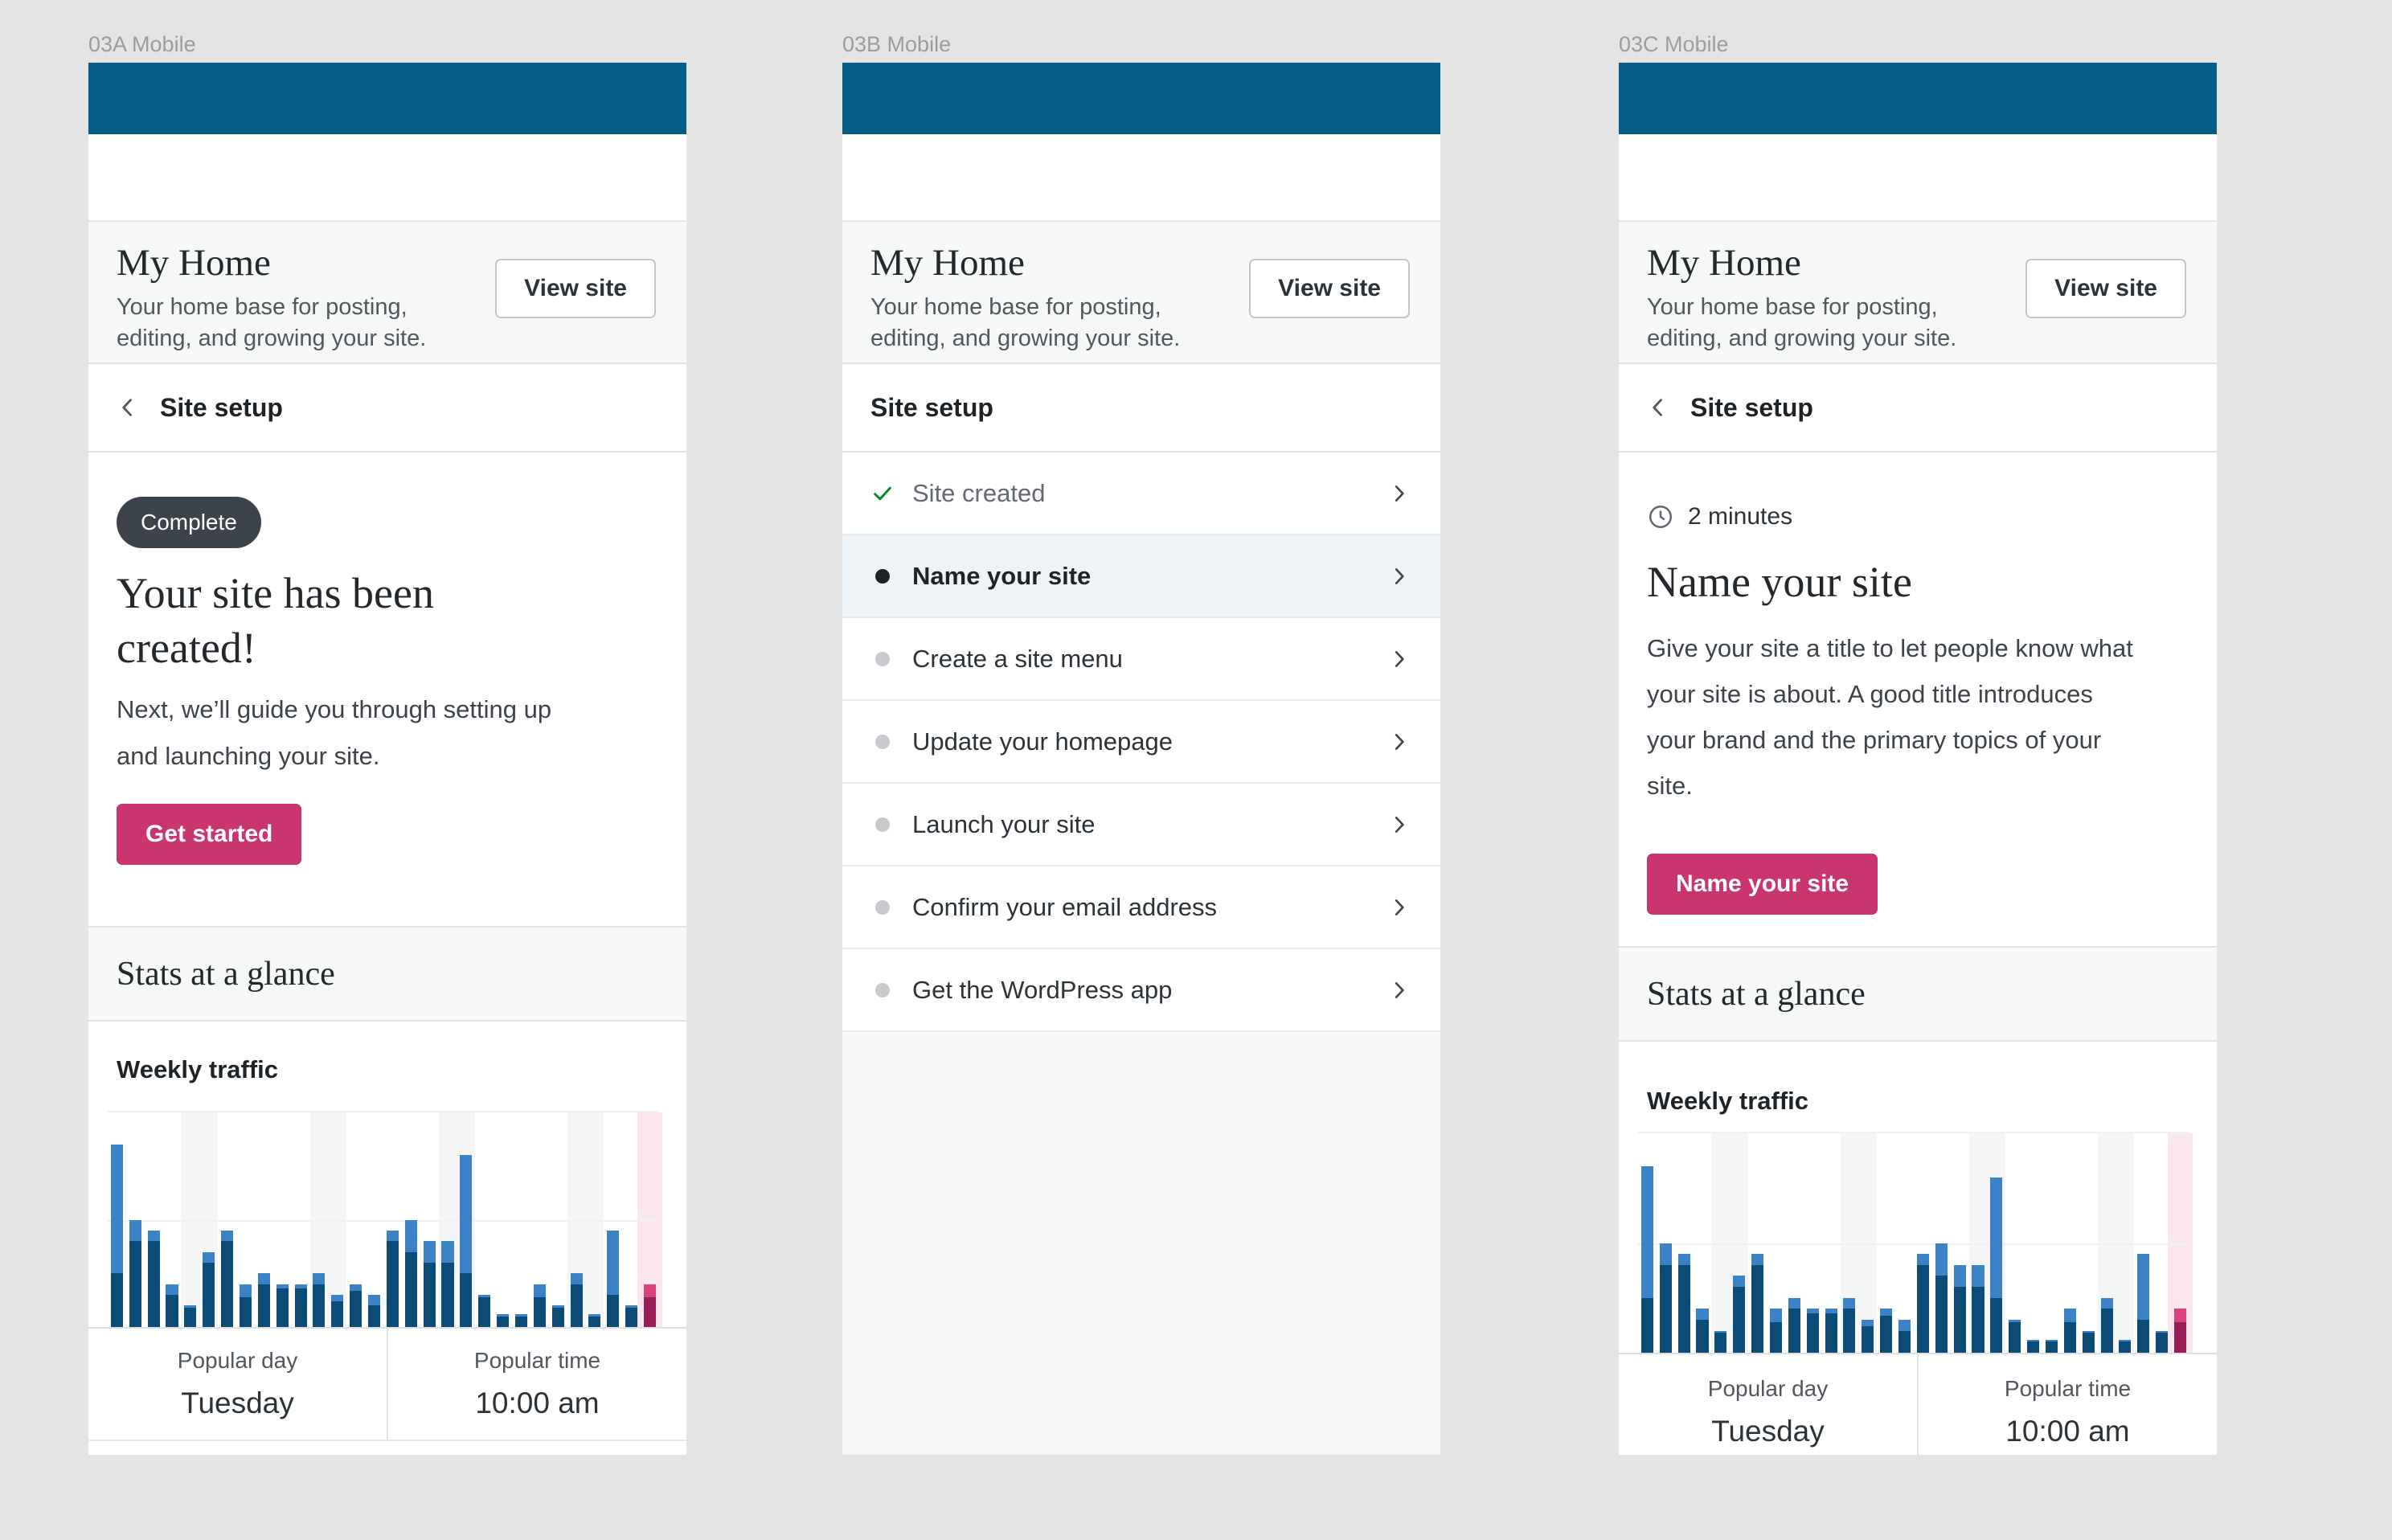 Image resolution: width=2392 pixels, height=1540 pixels. What do you see at coordinates (1065, 907) in the screenshot?
I see `checklist-label: Confirm your email address` at bounding box center [1065, 907].